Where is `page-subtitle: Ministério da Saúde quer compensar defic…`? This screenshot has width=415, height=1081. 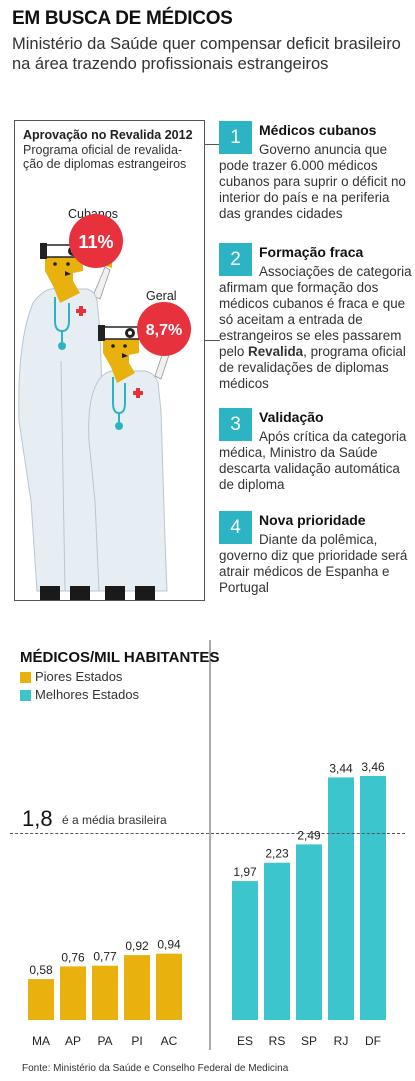
page-subtitle: Ministério da Saúde quer compensar defic… is located at coordinates (206, 54).